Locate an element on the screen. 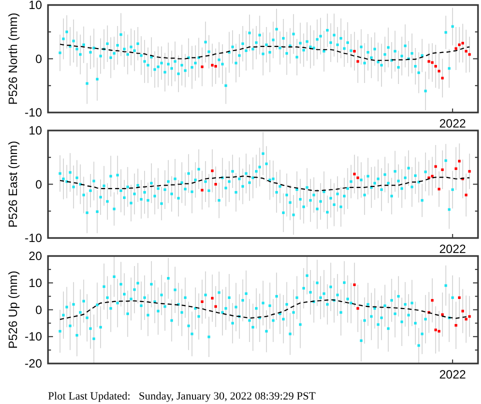 The image size is (481, 404). text: Plot Last Updated: Sunday, January 30, 2022 08:39:29 PST is located at coordinates (182, 396).